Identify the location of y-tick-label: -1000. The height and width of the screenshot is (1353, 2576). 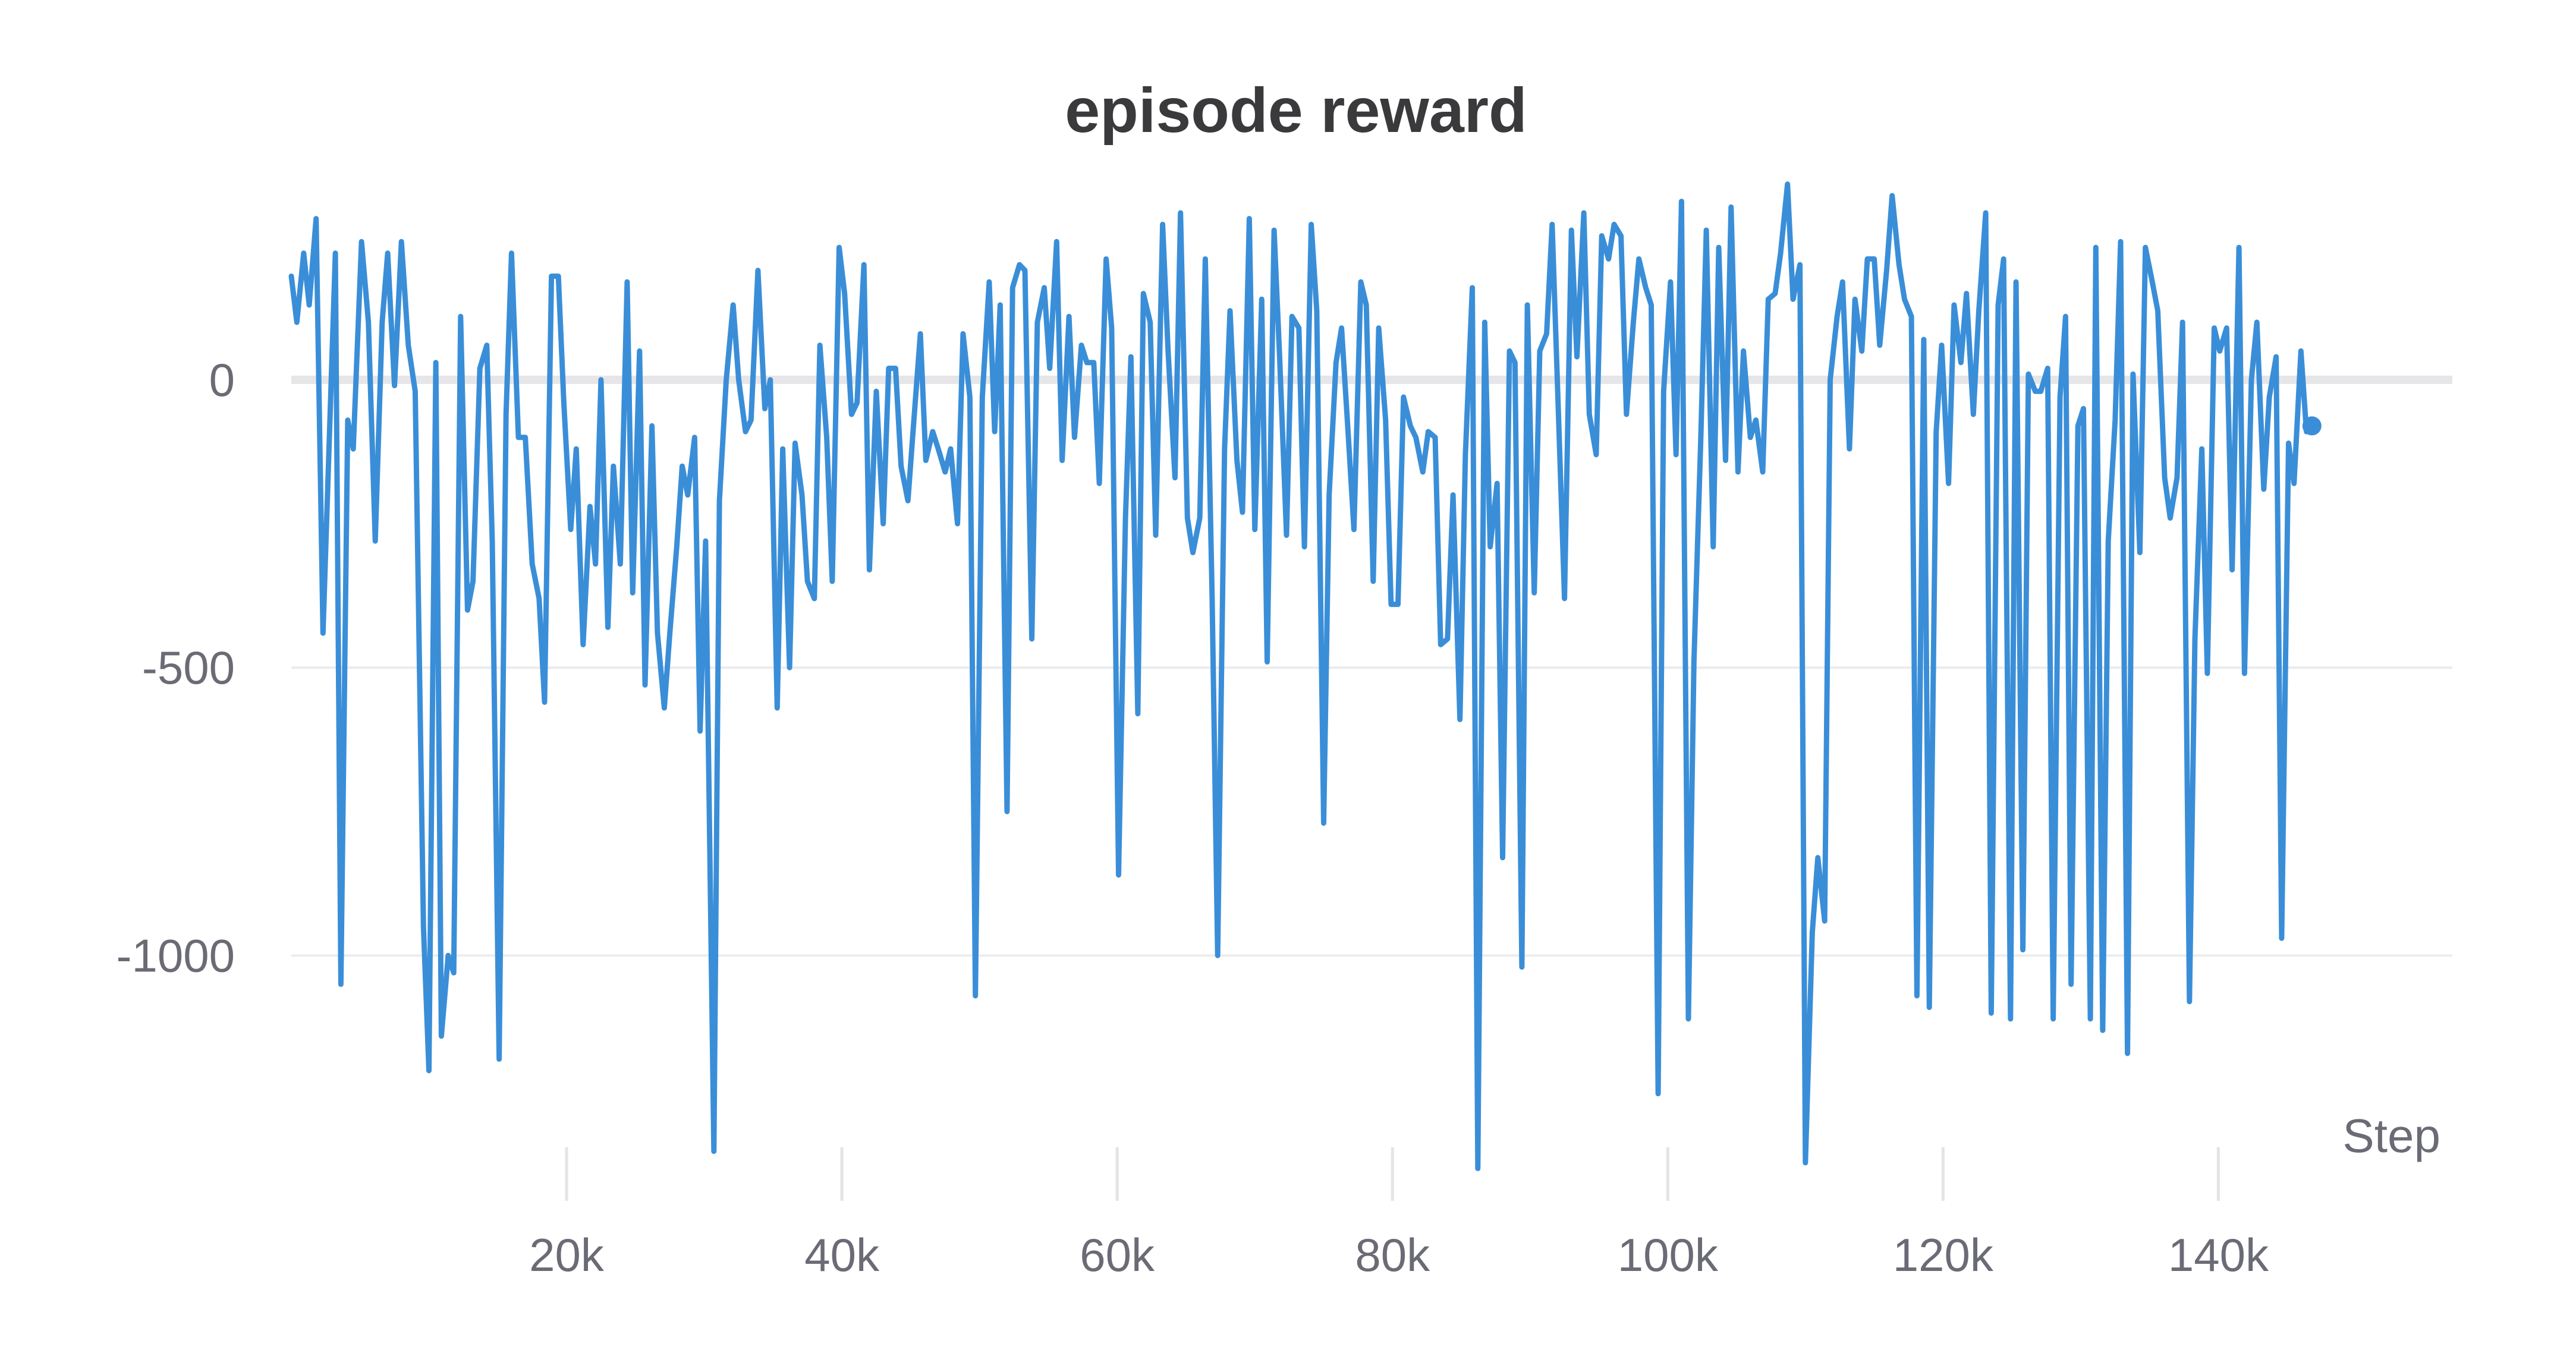
(176, 955).